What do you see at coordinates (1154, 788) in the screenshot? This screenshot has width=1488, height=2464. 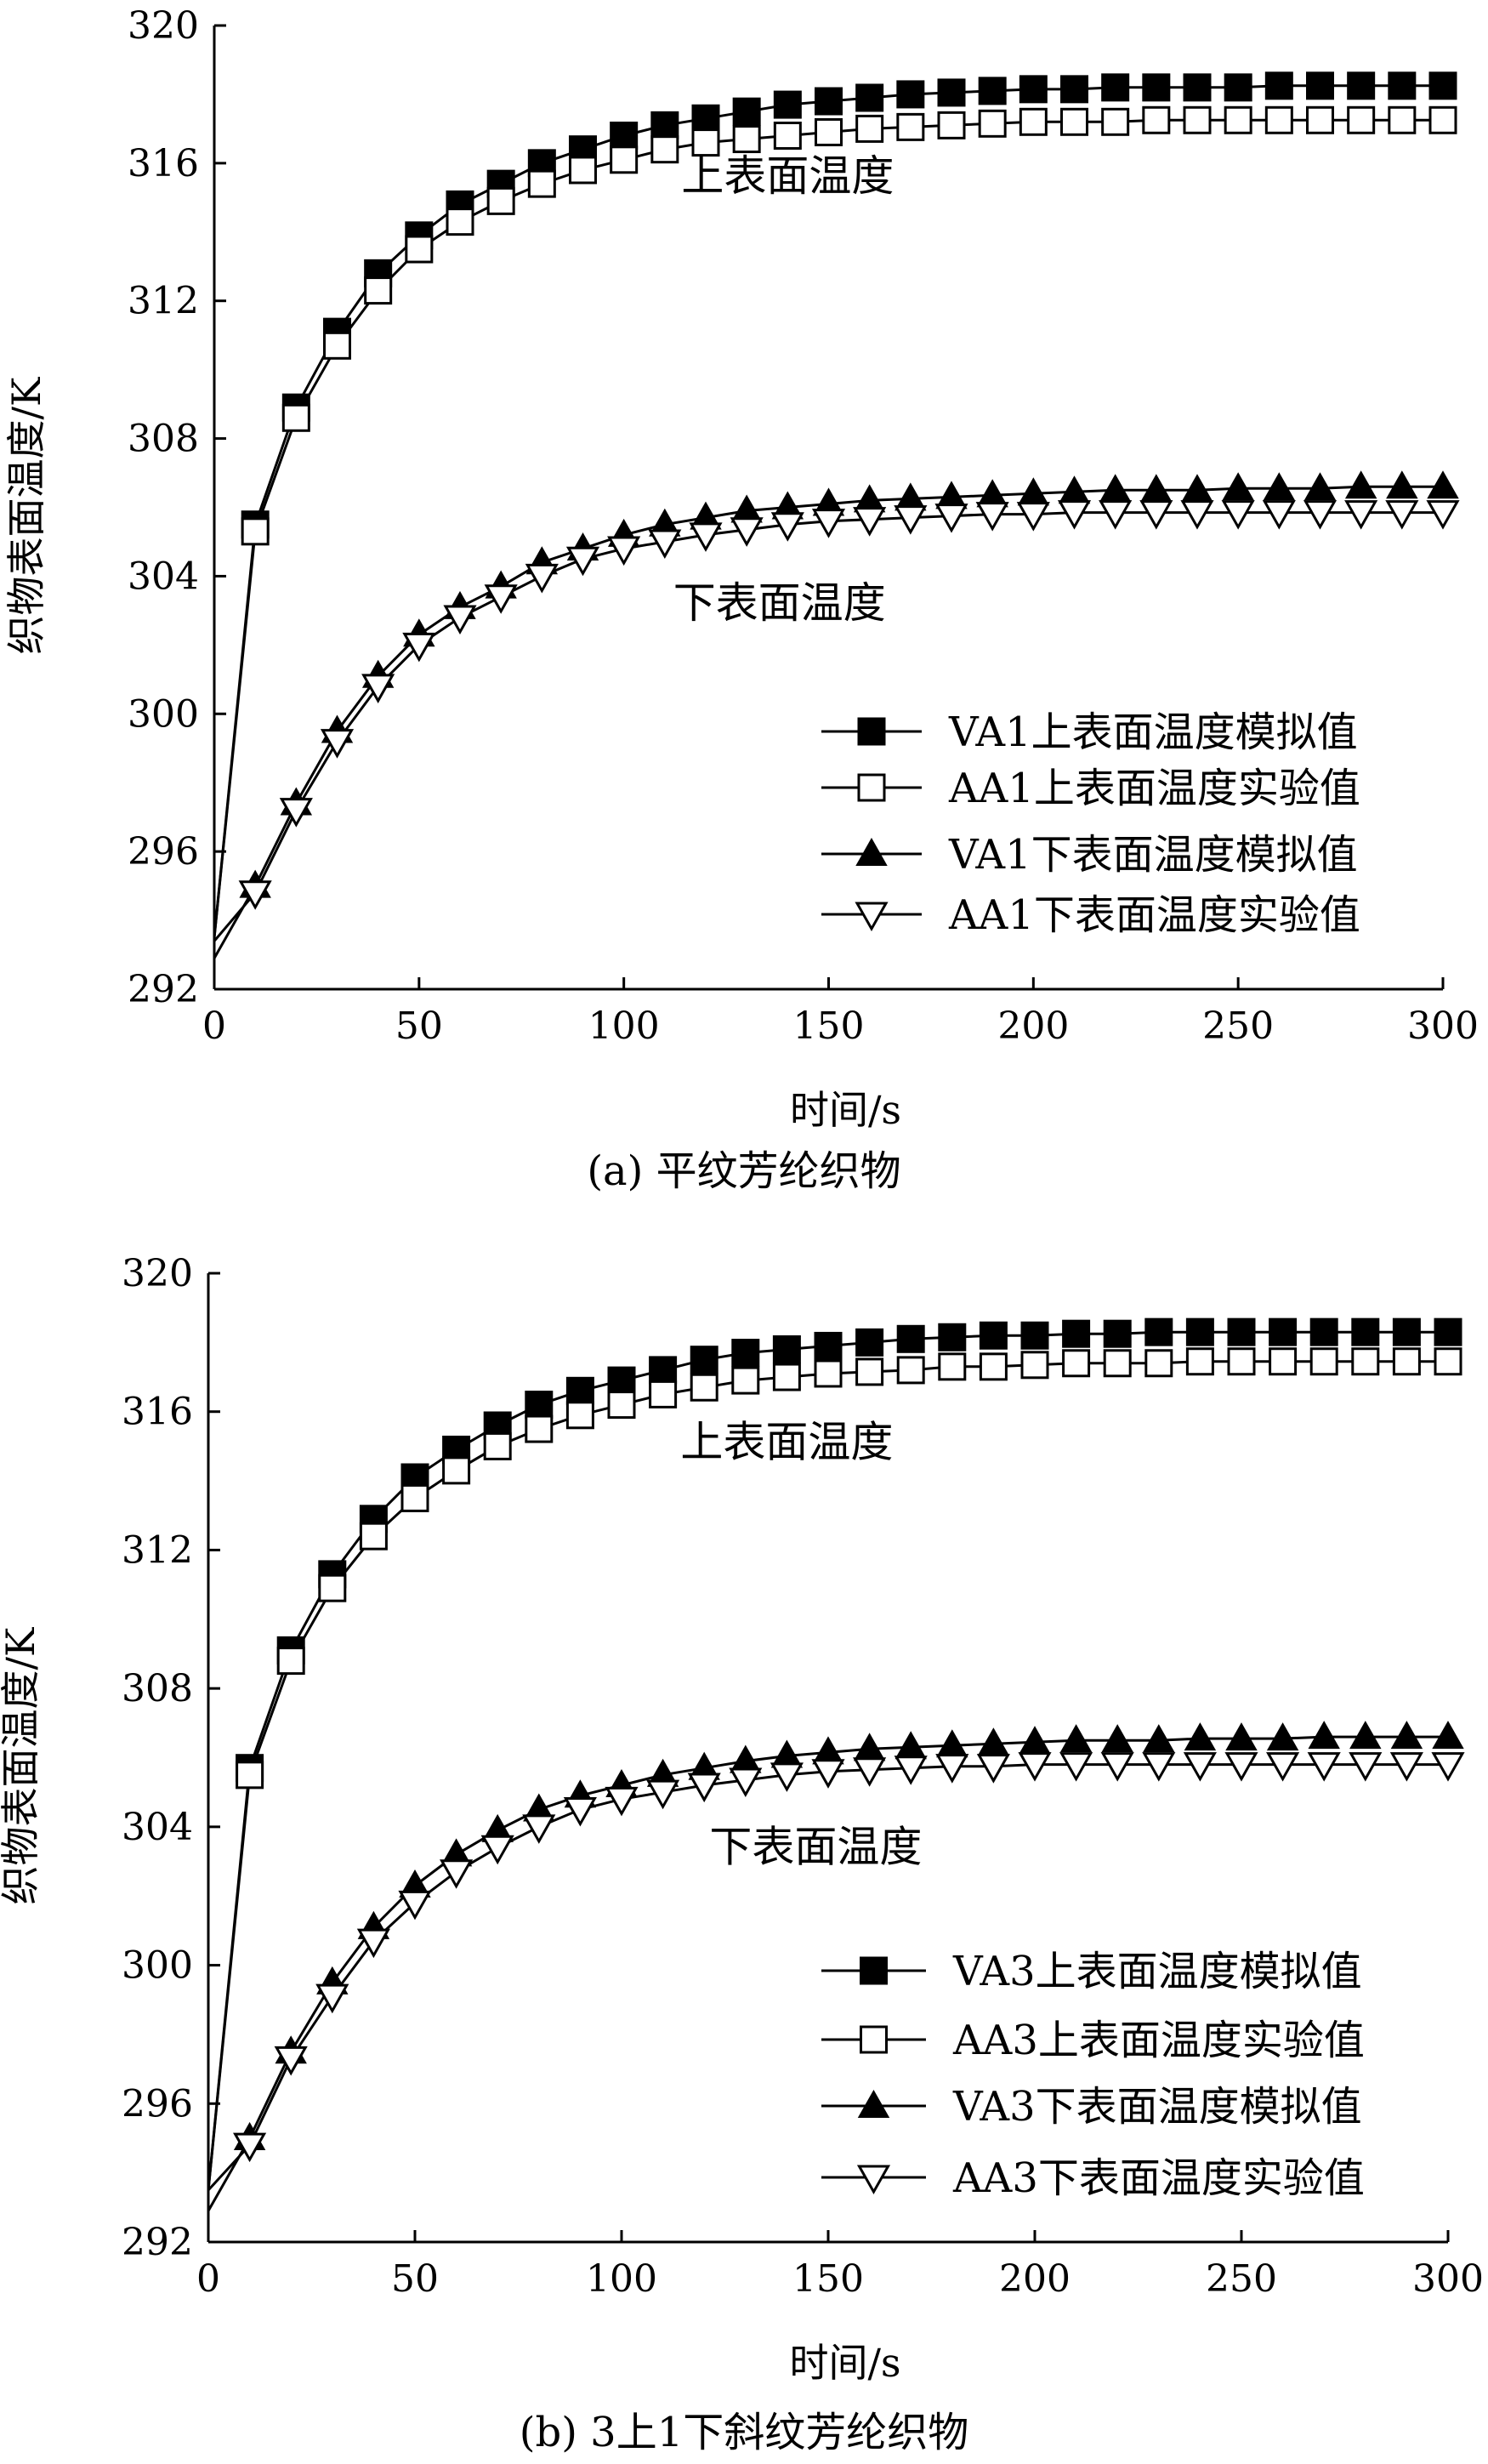 I see `legend-label: AA1上表面温度实验值` at bounding box center [1154, 788].